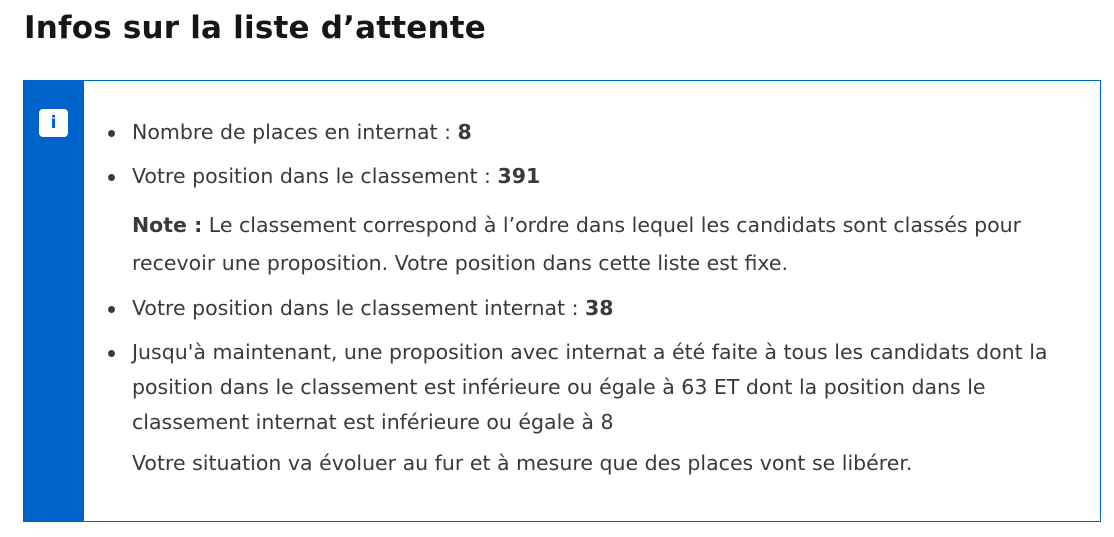  I want to click on callout-accent-bar: i, so click(54, 301).